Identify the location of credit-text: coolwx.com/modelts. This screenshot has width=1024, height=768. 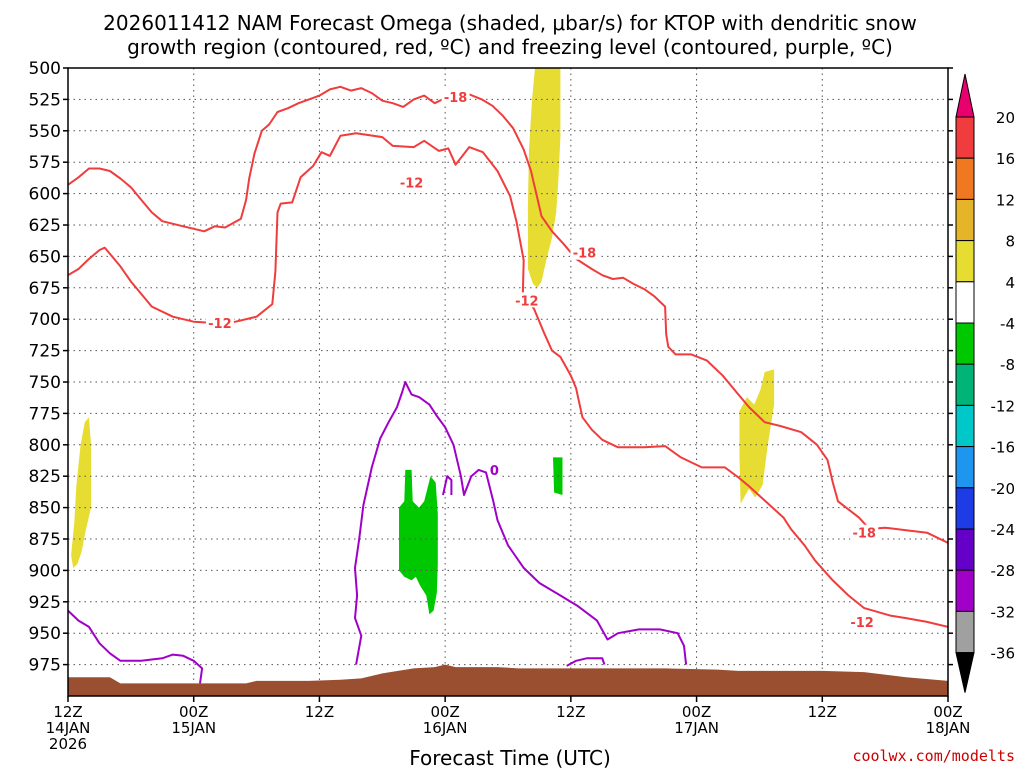
(933, 756).